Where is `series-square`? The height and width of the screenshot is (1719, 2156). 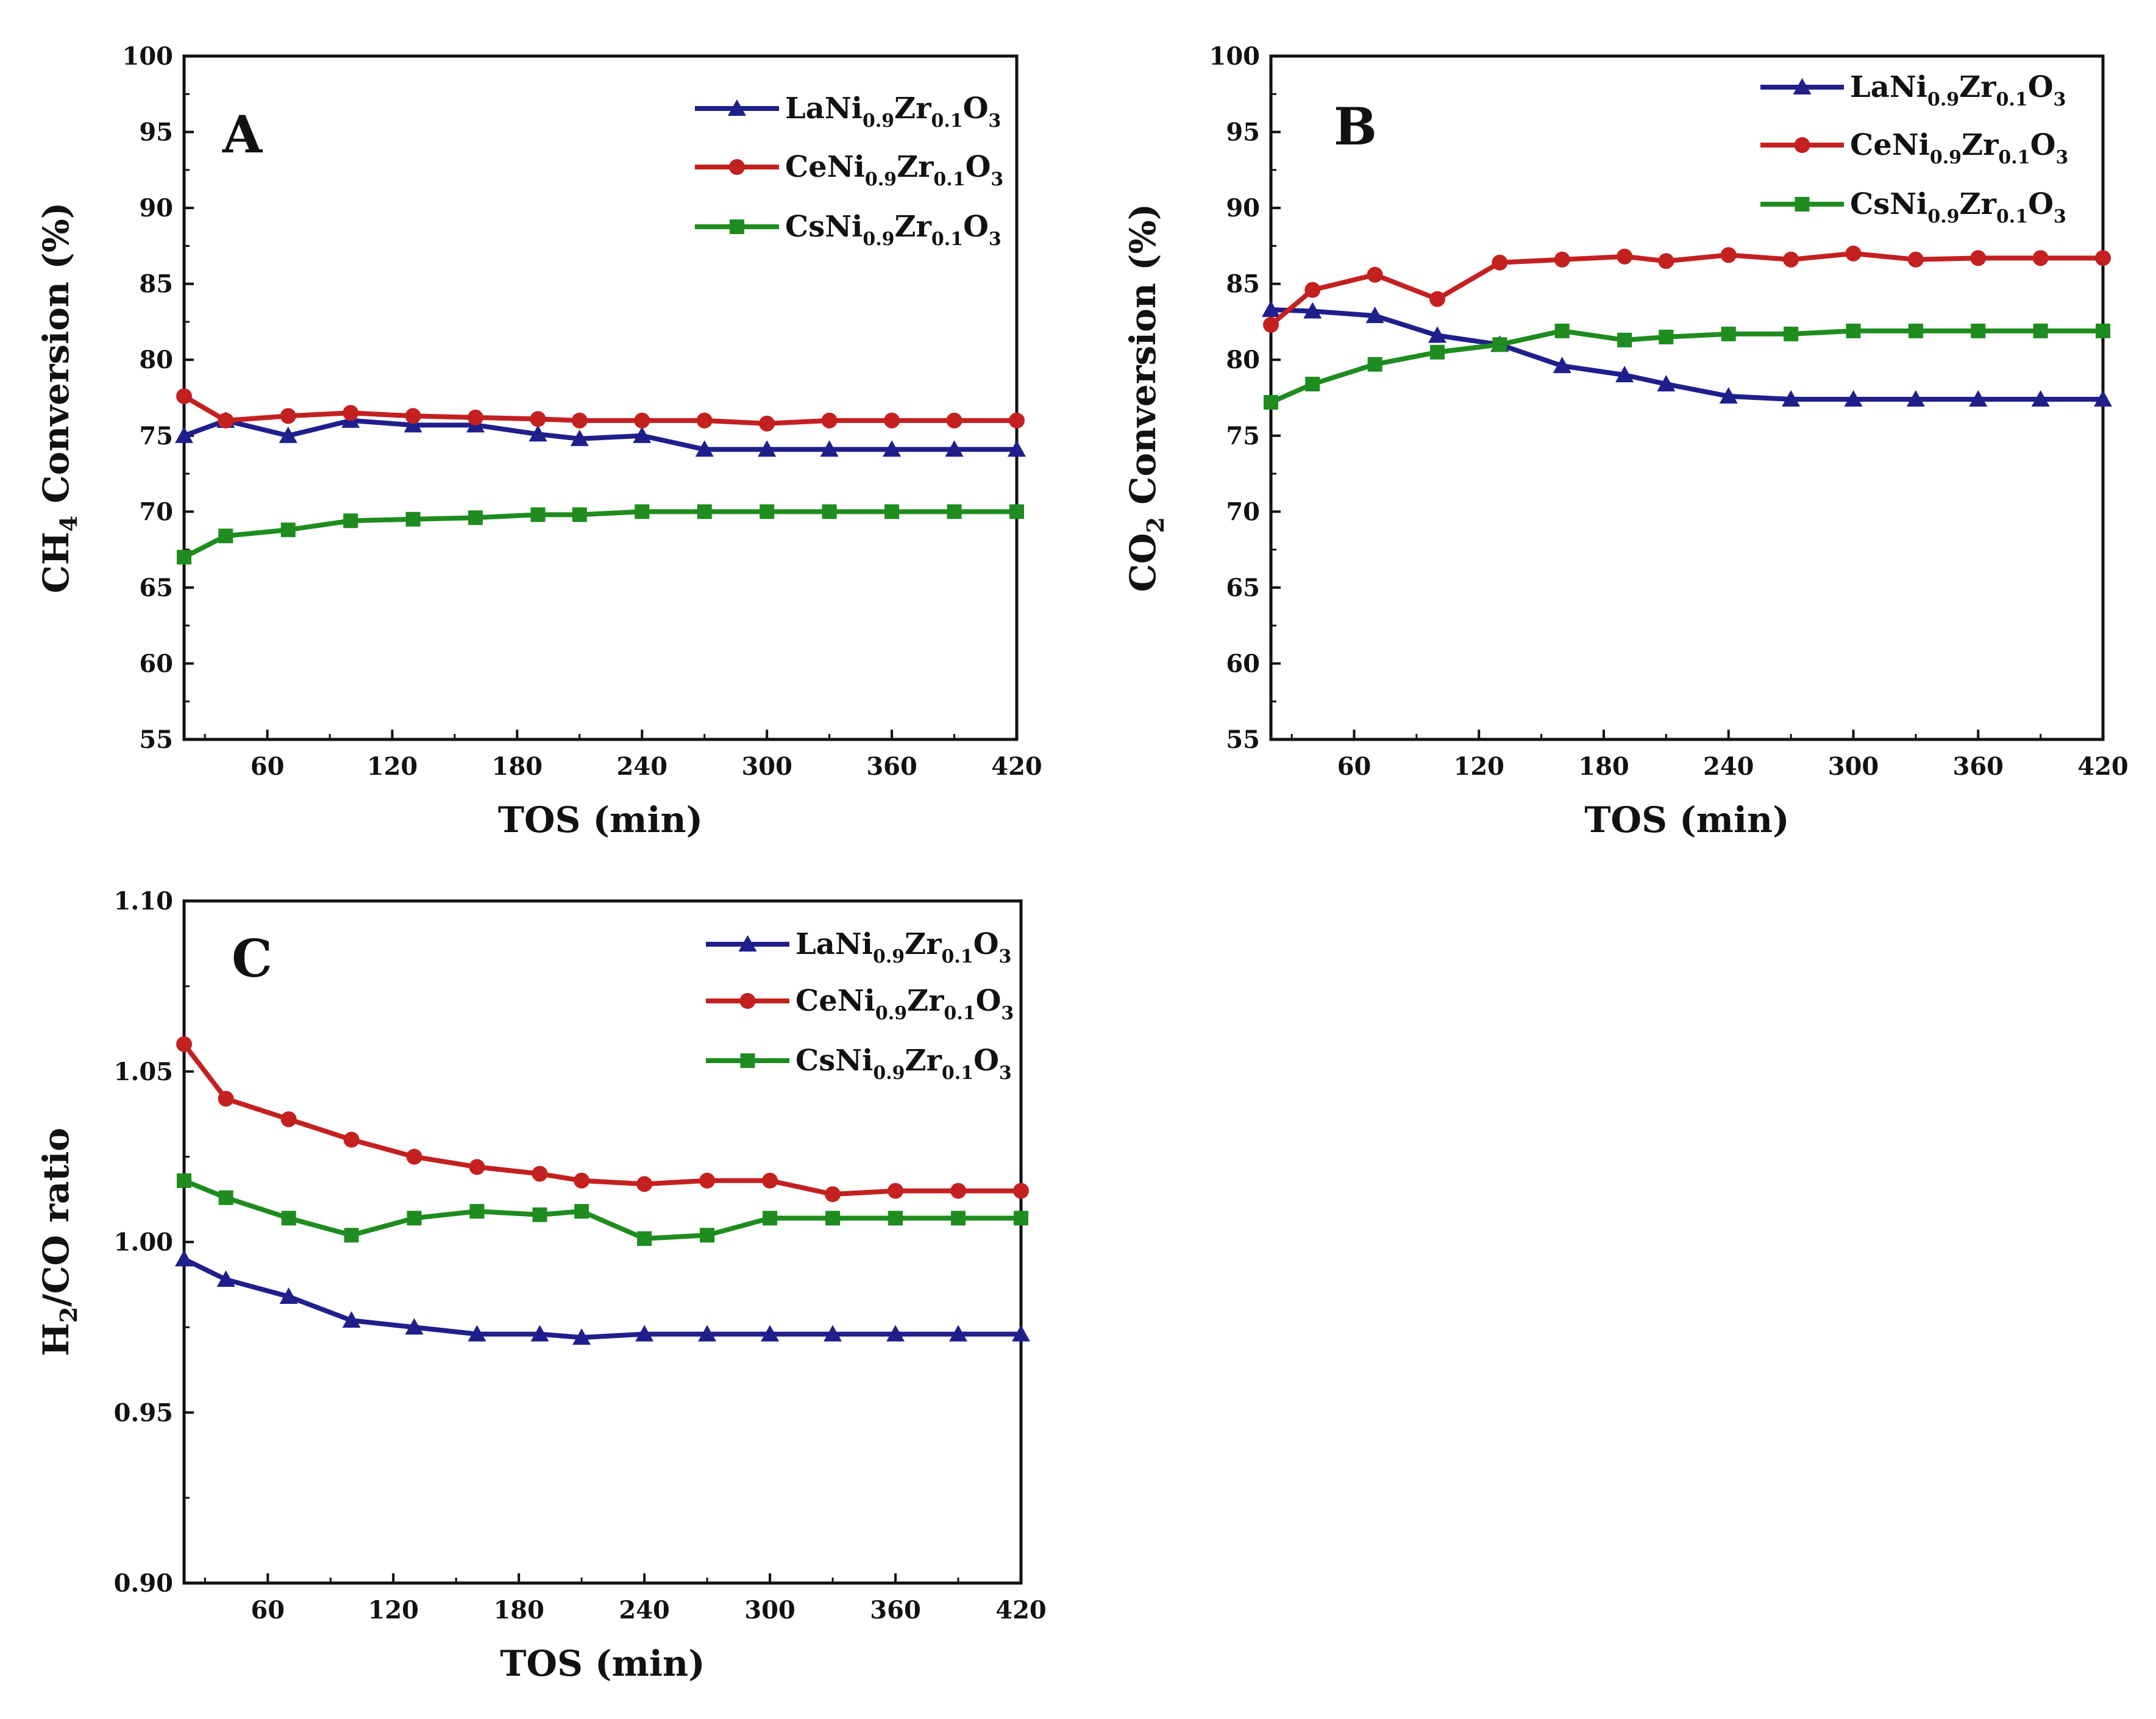
series-square is located at coordinates (602, 1210).